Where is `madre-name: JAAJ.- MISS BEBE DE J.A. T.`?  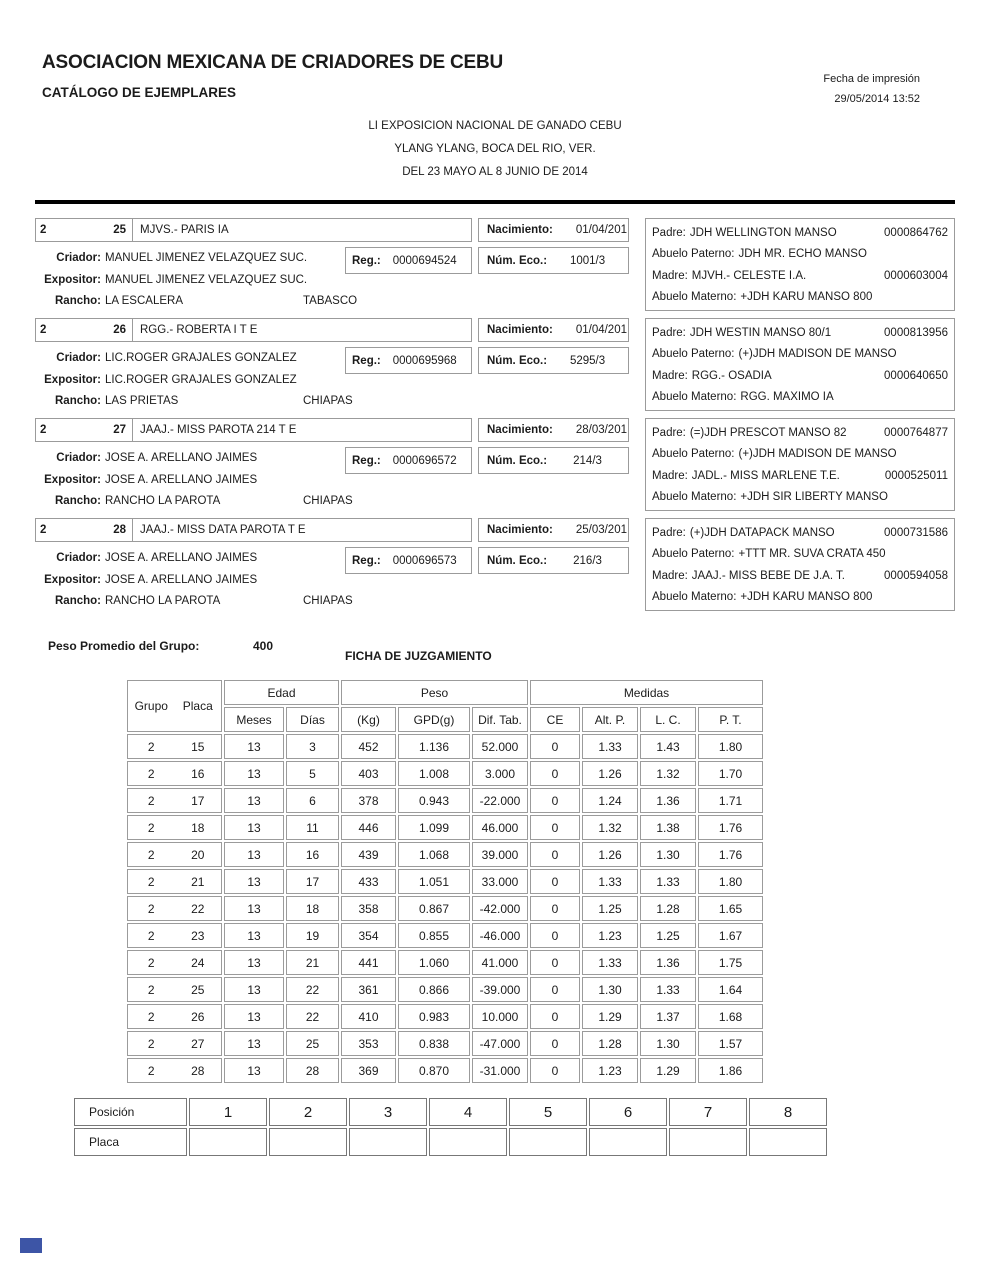 madre-name: JAAJ.- MISS BEBE DE J.A. T. is located at coordinates (768, 575).